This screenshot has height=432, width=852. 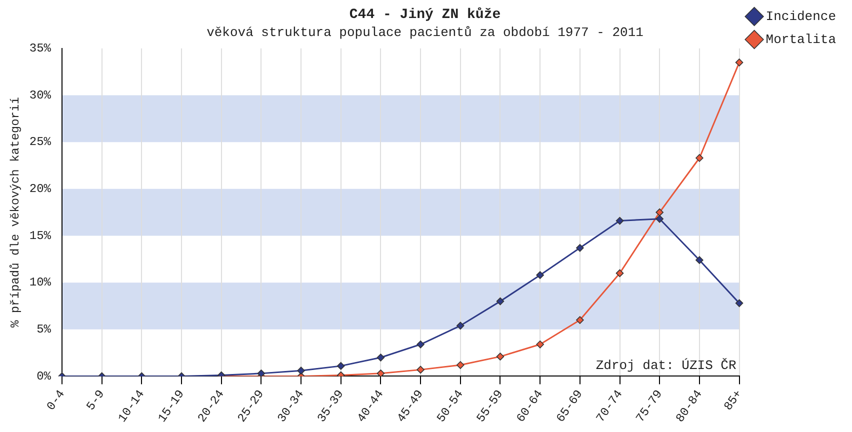 I want to click on chart-subtitle: věková struktura populace pacientů za období 1977 - 2011, so click(x=425, y=32).